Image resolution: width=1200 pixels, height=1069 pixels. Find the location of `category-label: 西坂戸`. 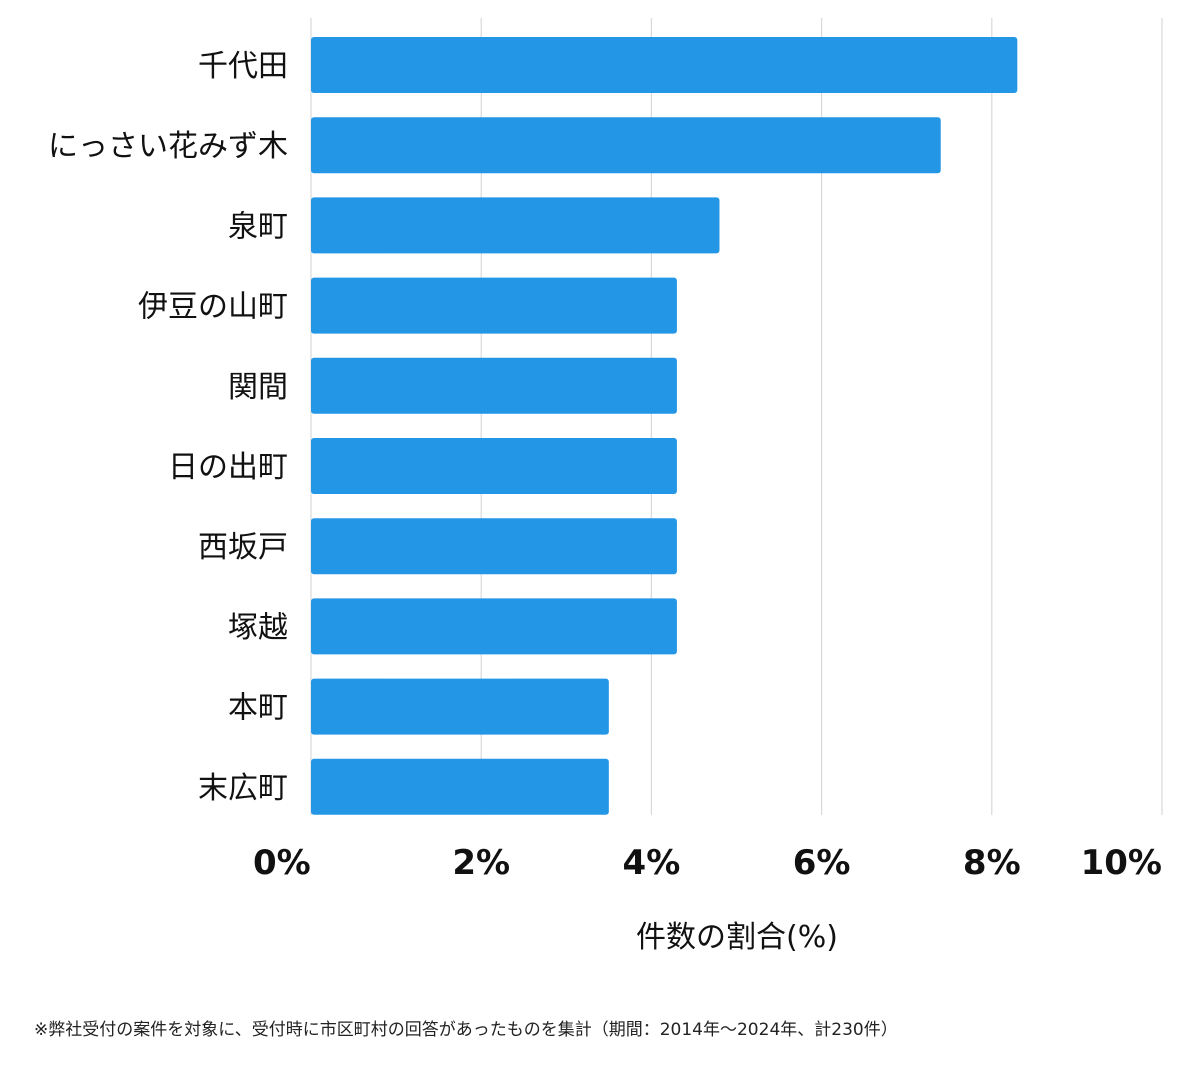

category-label: 西坂戸 is located at coordinates (243, 547).